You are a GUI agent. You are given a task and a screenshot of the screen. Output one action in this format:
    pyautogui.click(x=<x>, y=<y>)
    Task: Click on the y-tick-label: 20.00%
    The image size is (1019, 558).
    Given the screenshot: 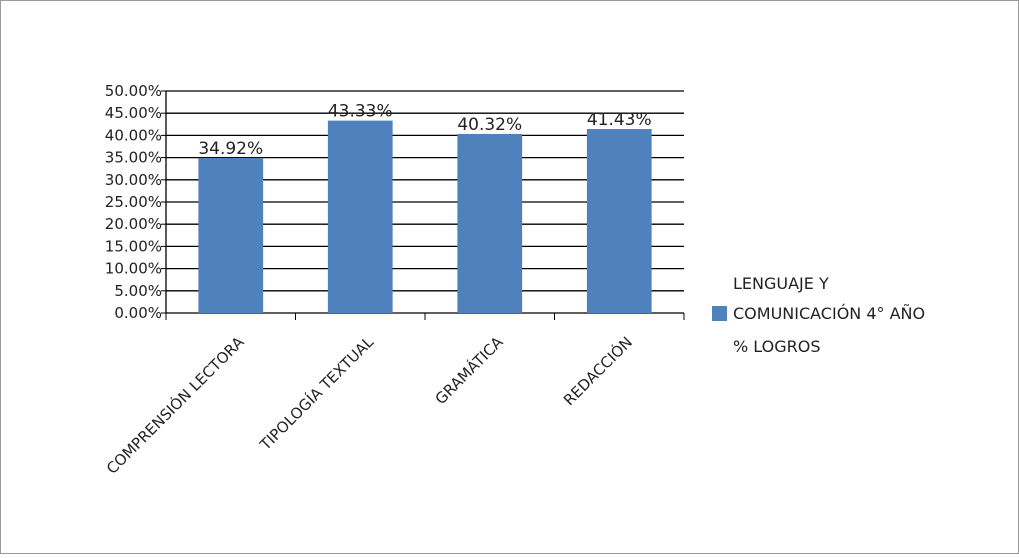 What is the action you would take?
    pyautogui.click(x=133, y=224)
    